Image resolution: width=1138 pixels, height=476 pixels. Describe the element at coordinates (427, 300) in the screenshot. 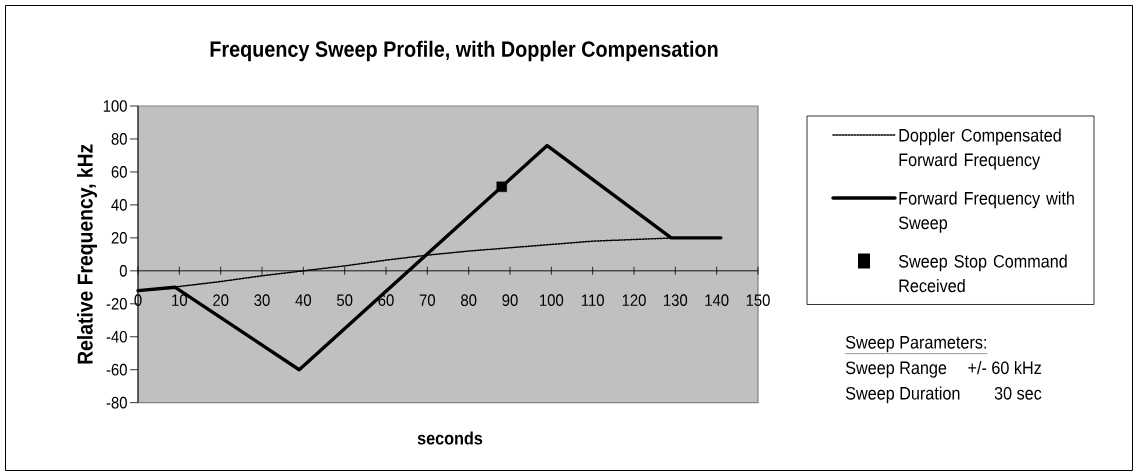

I see `x-tick-label: 70` at that location.